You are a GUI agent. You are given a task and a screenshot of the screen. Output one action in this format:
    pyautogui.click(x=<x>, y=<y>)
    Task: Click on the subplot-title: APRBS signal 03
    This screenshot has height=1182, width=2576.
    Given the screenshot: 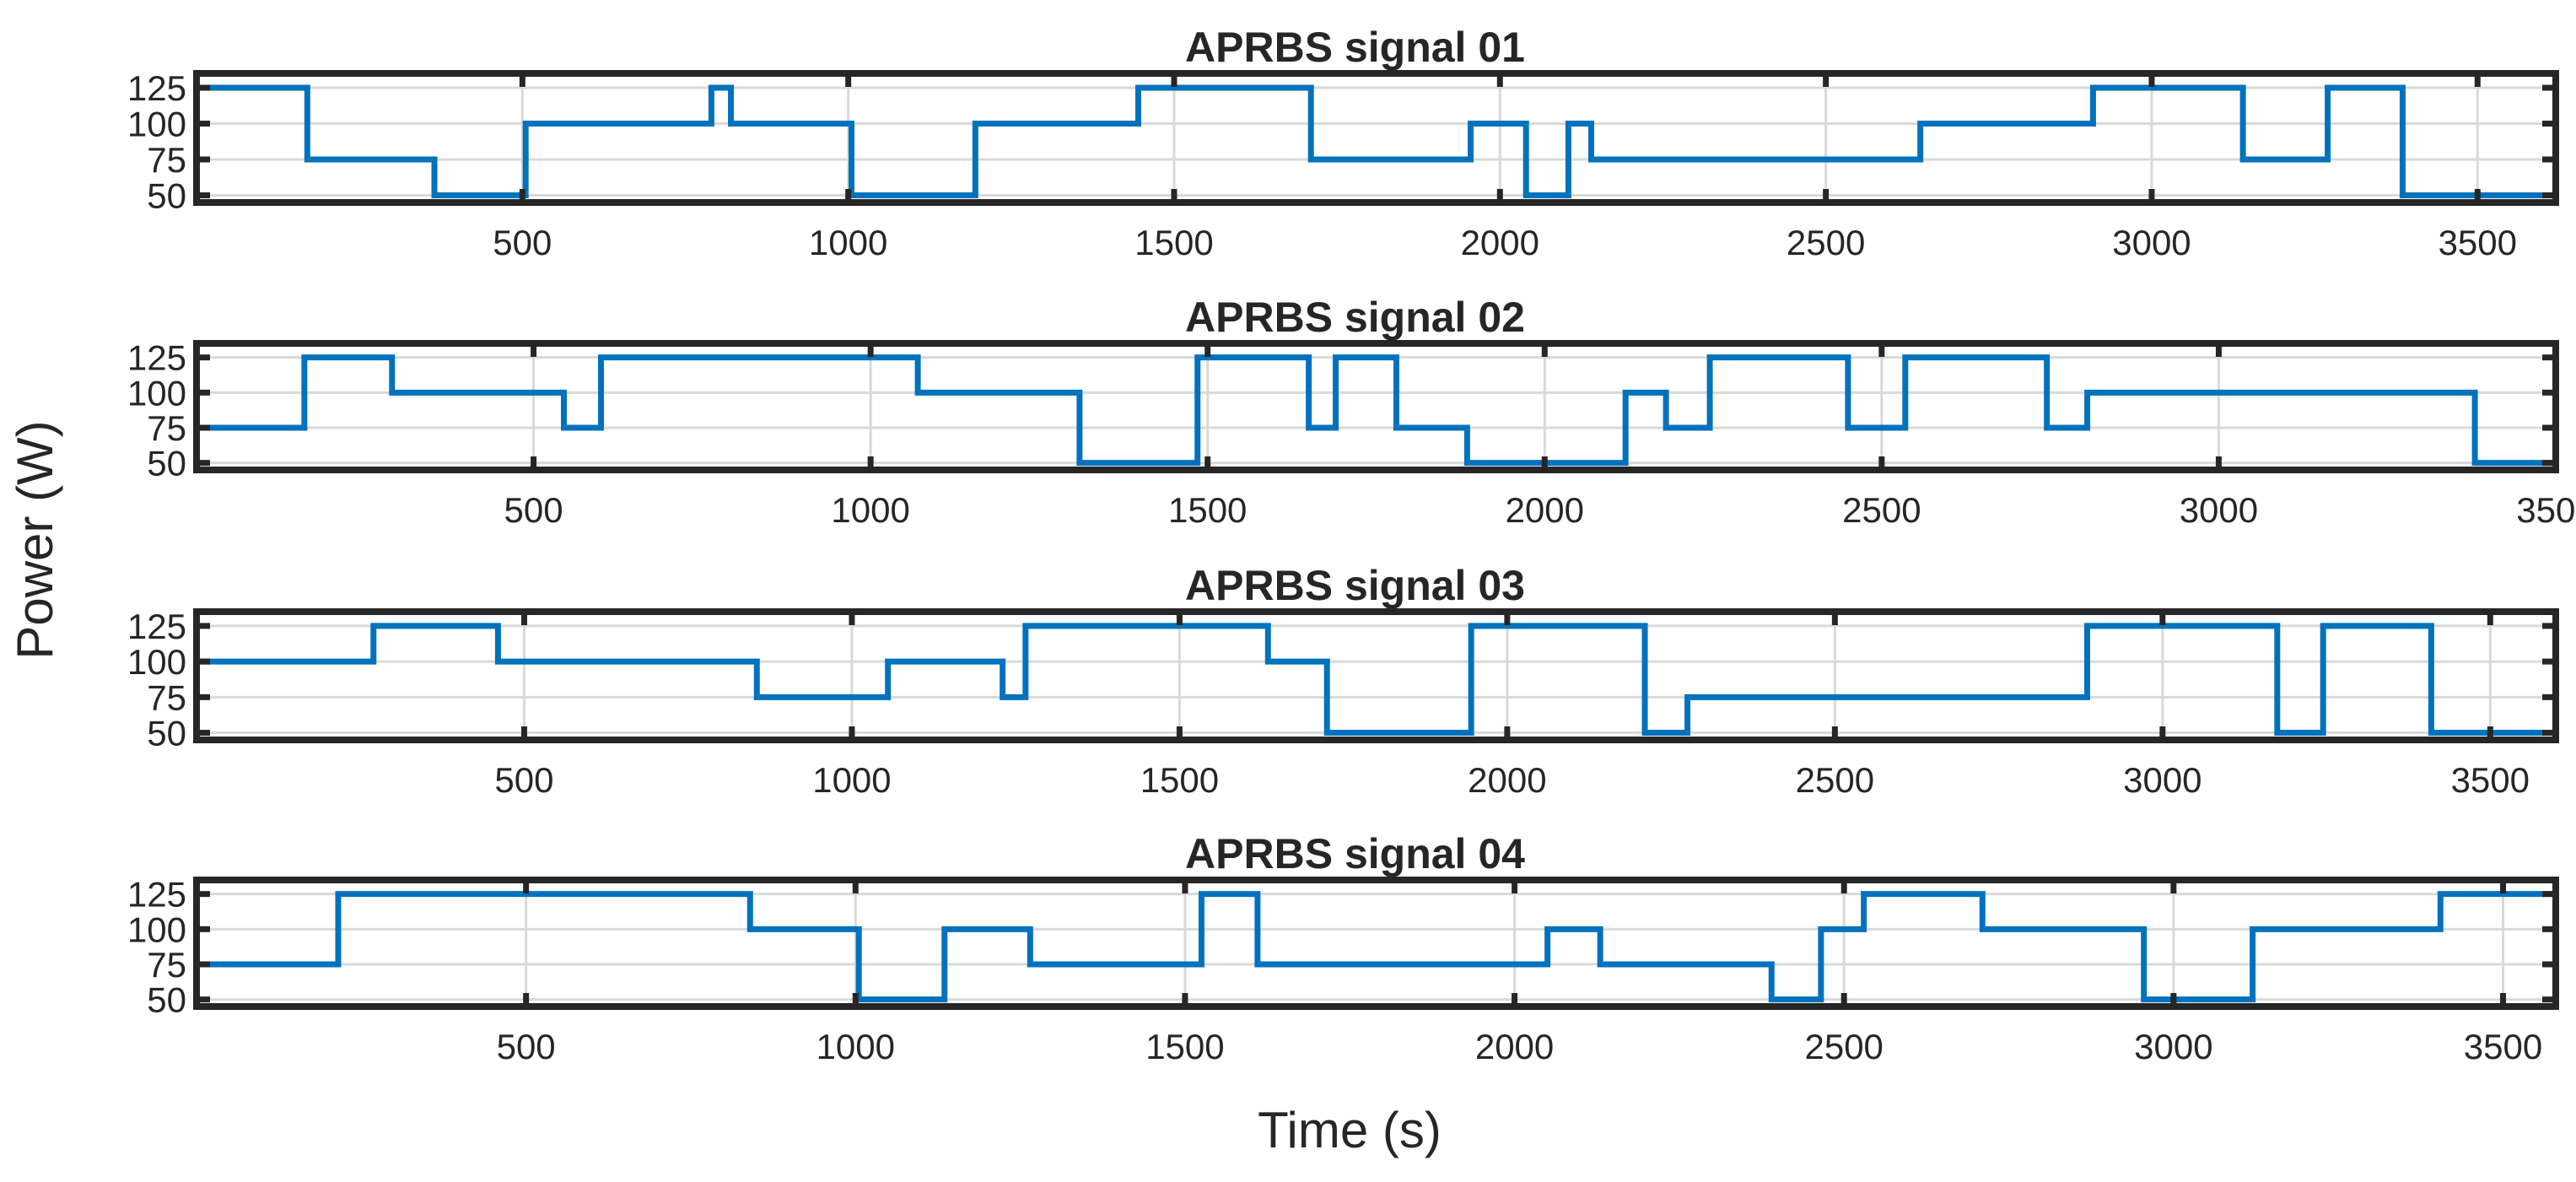 What is the action you would take?
    pyautogui.click(x=1355, y=585)
    